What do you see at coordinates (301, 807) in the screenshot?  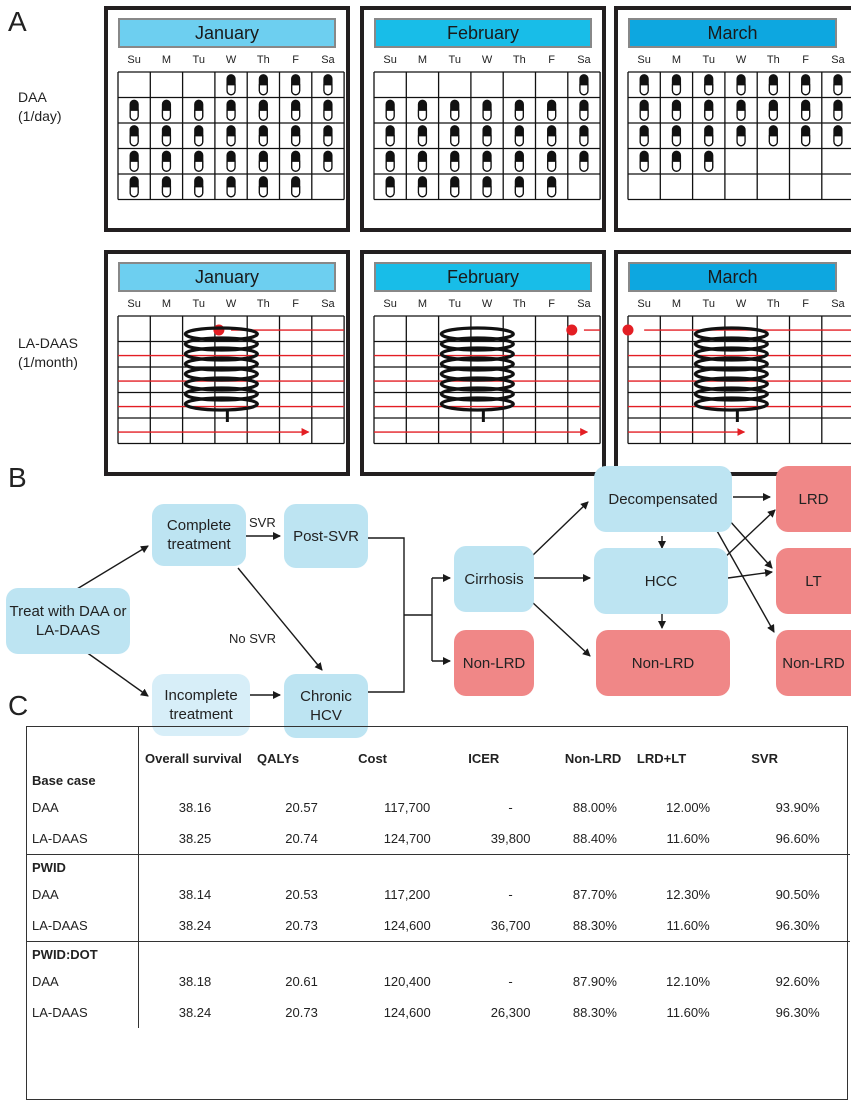 I see `table-cell: 20.57` at bounding box center [301, 807].